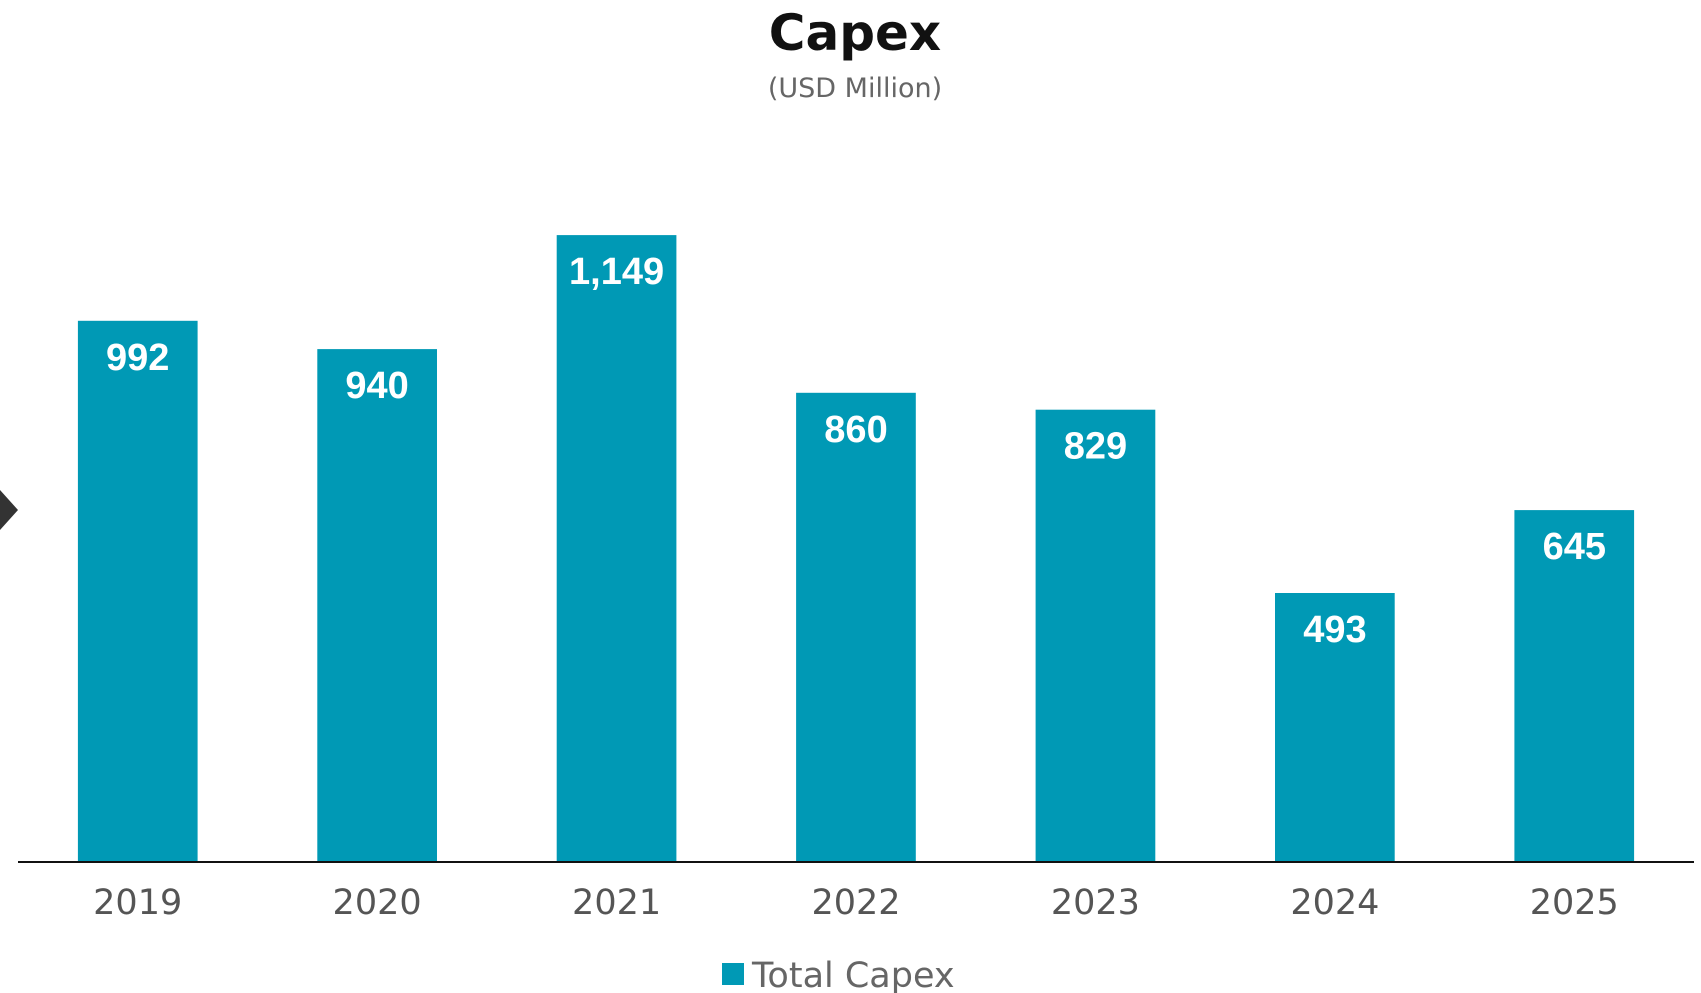  What do you see at coordinates (1334, 903) in the screenshot?
I see `x-tick-label-2024: 2024` at bounding box center [1334, 903].